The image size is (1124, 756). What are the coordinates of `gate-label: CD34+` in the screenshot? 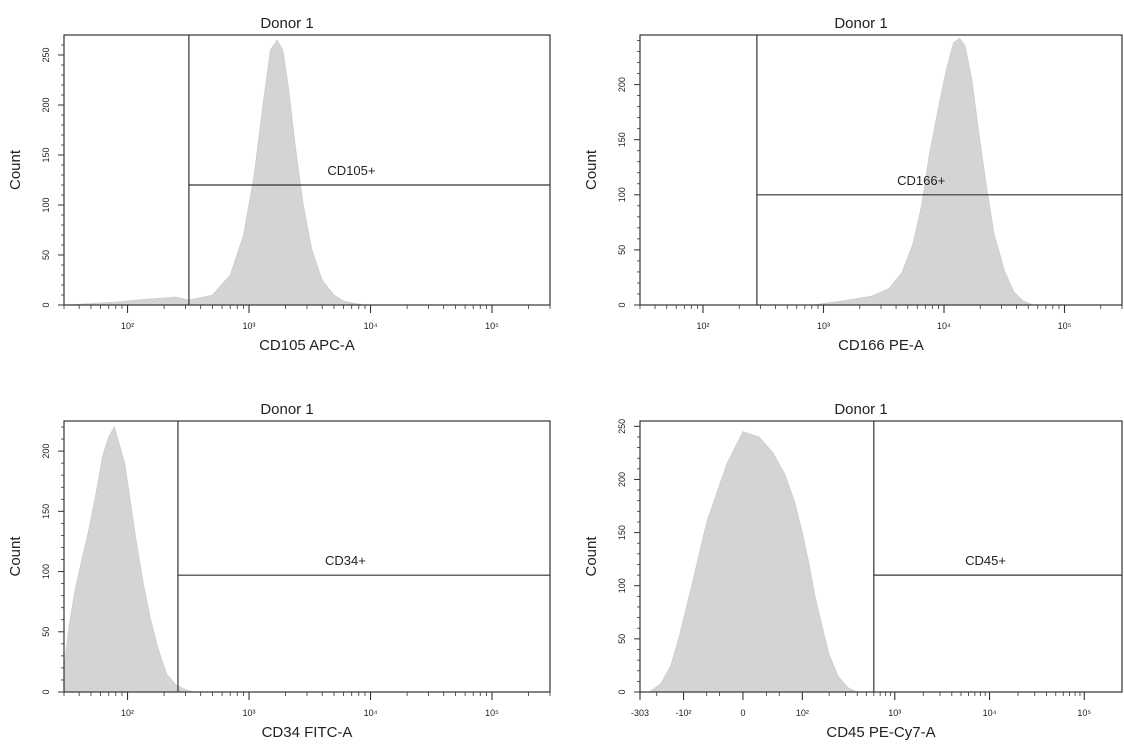 It's located at (345, 560).